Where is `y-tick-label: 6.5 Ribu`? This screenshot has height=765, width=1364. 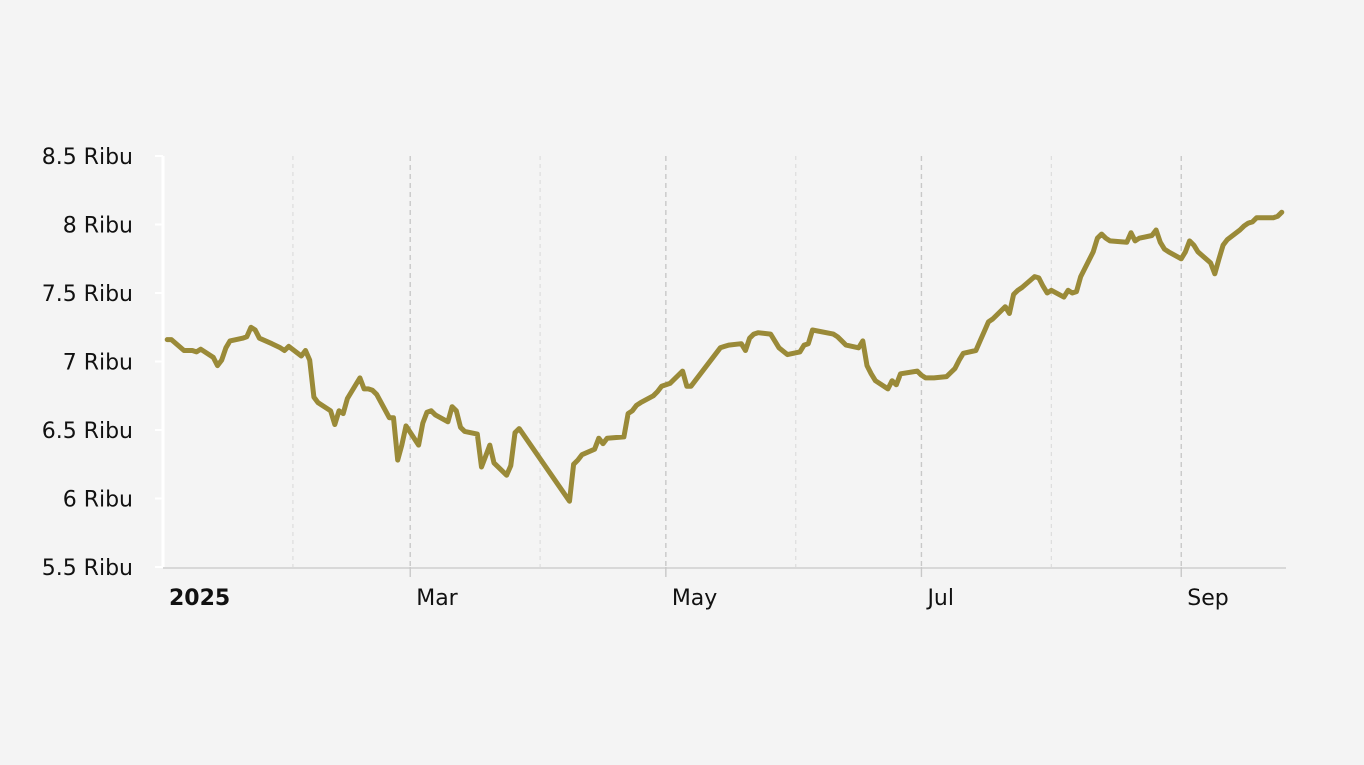
y-tick-label: 6.5 Ribu is located at coordinates (87, 431).